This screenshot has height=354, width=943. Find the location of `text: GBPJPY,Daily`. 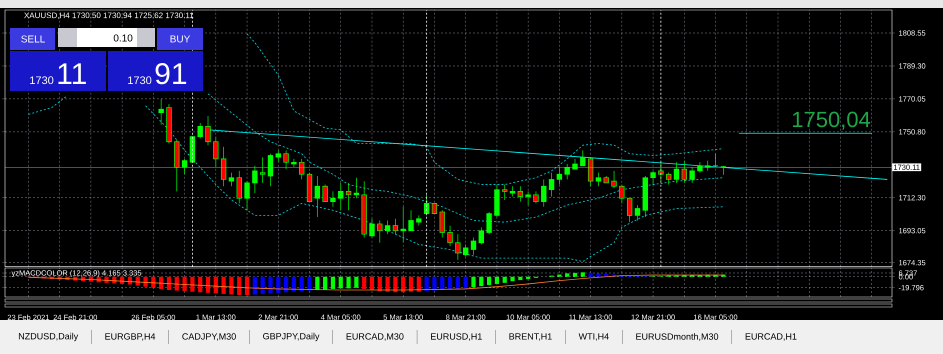

text: GBPJPY,Daily is located at coordinates (291, 337).